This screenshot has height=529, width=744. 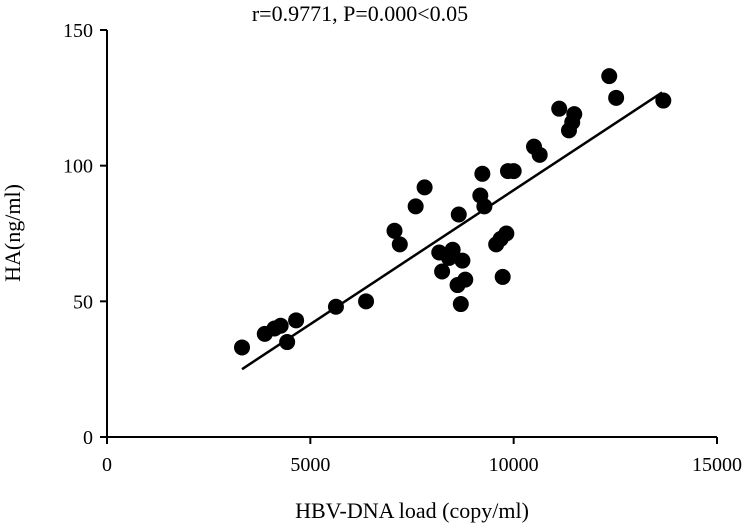 I want to click on x-tick-label-0: 0, so click(x=107, y=465).